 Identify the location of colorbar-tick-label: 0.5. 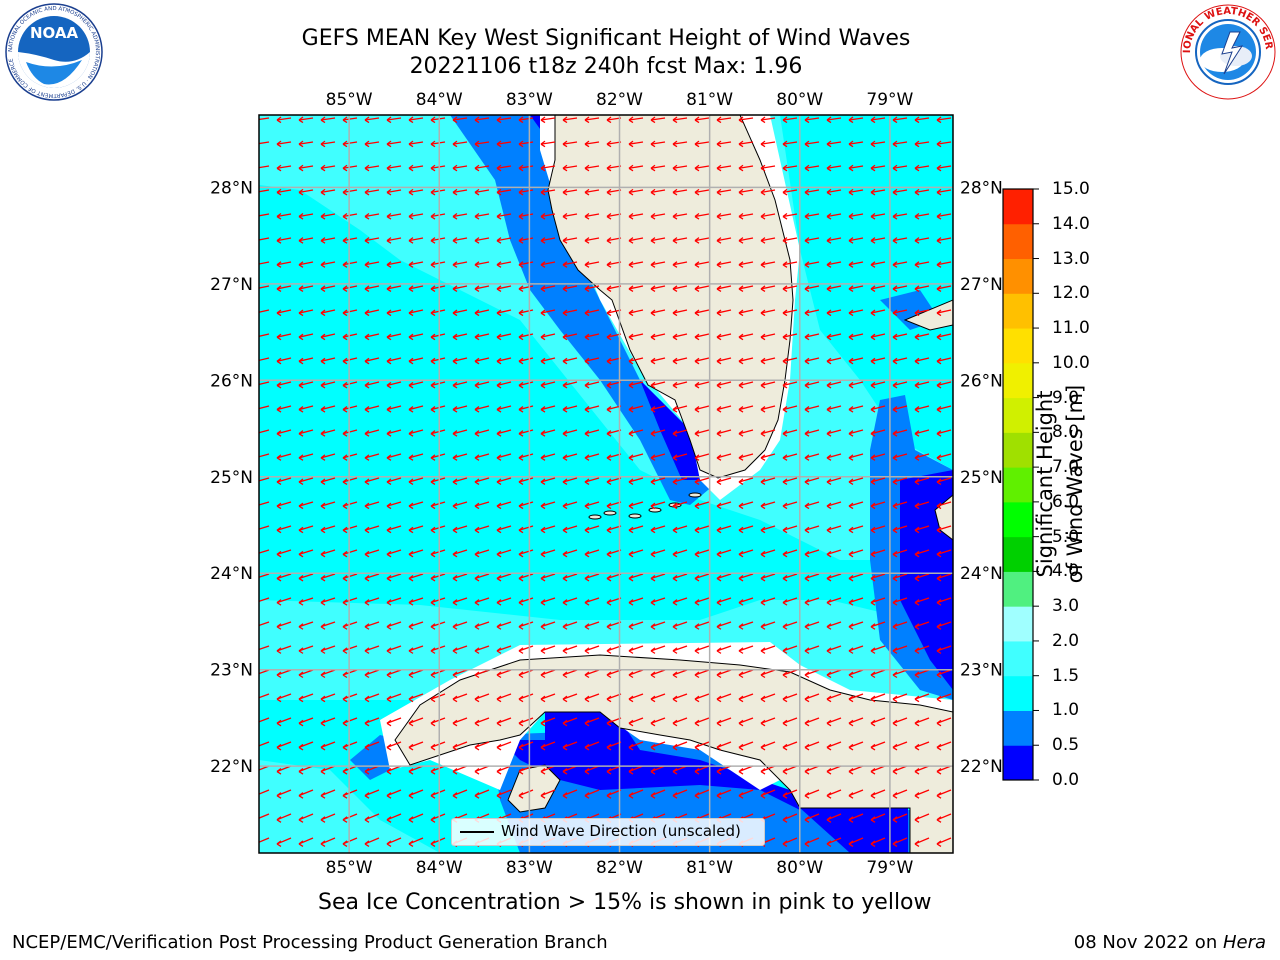
(1066, 745).